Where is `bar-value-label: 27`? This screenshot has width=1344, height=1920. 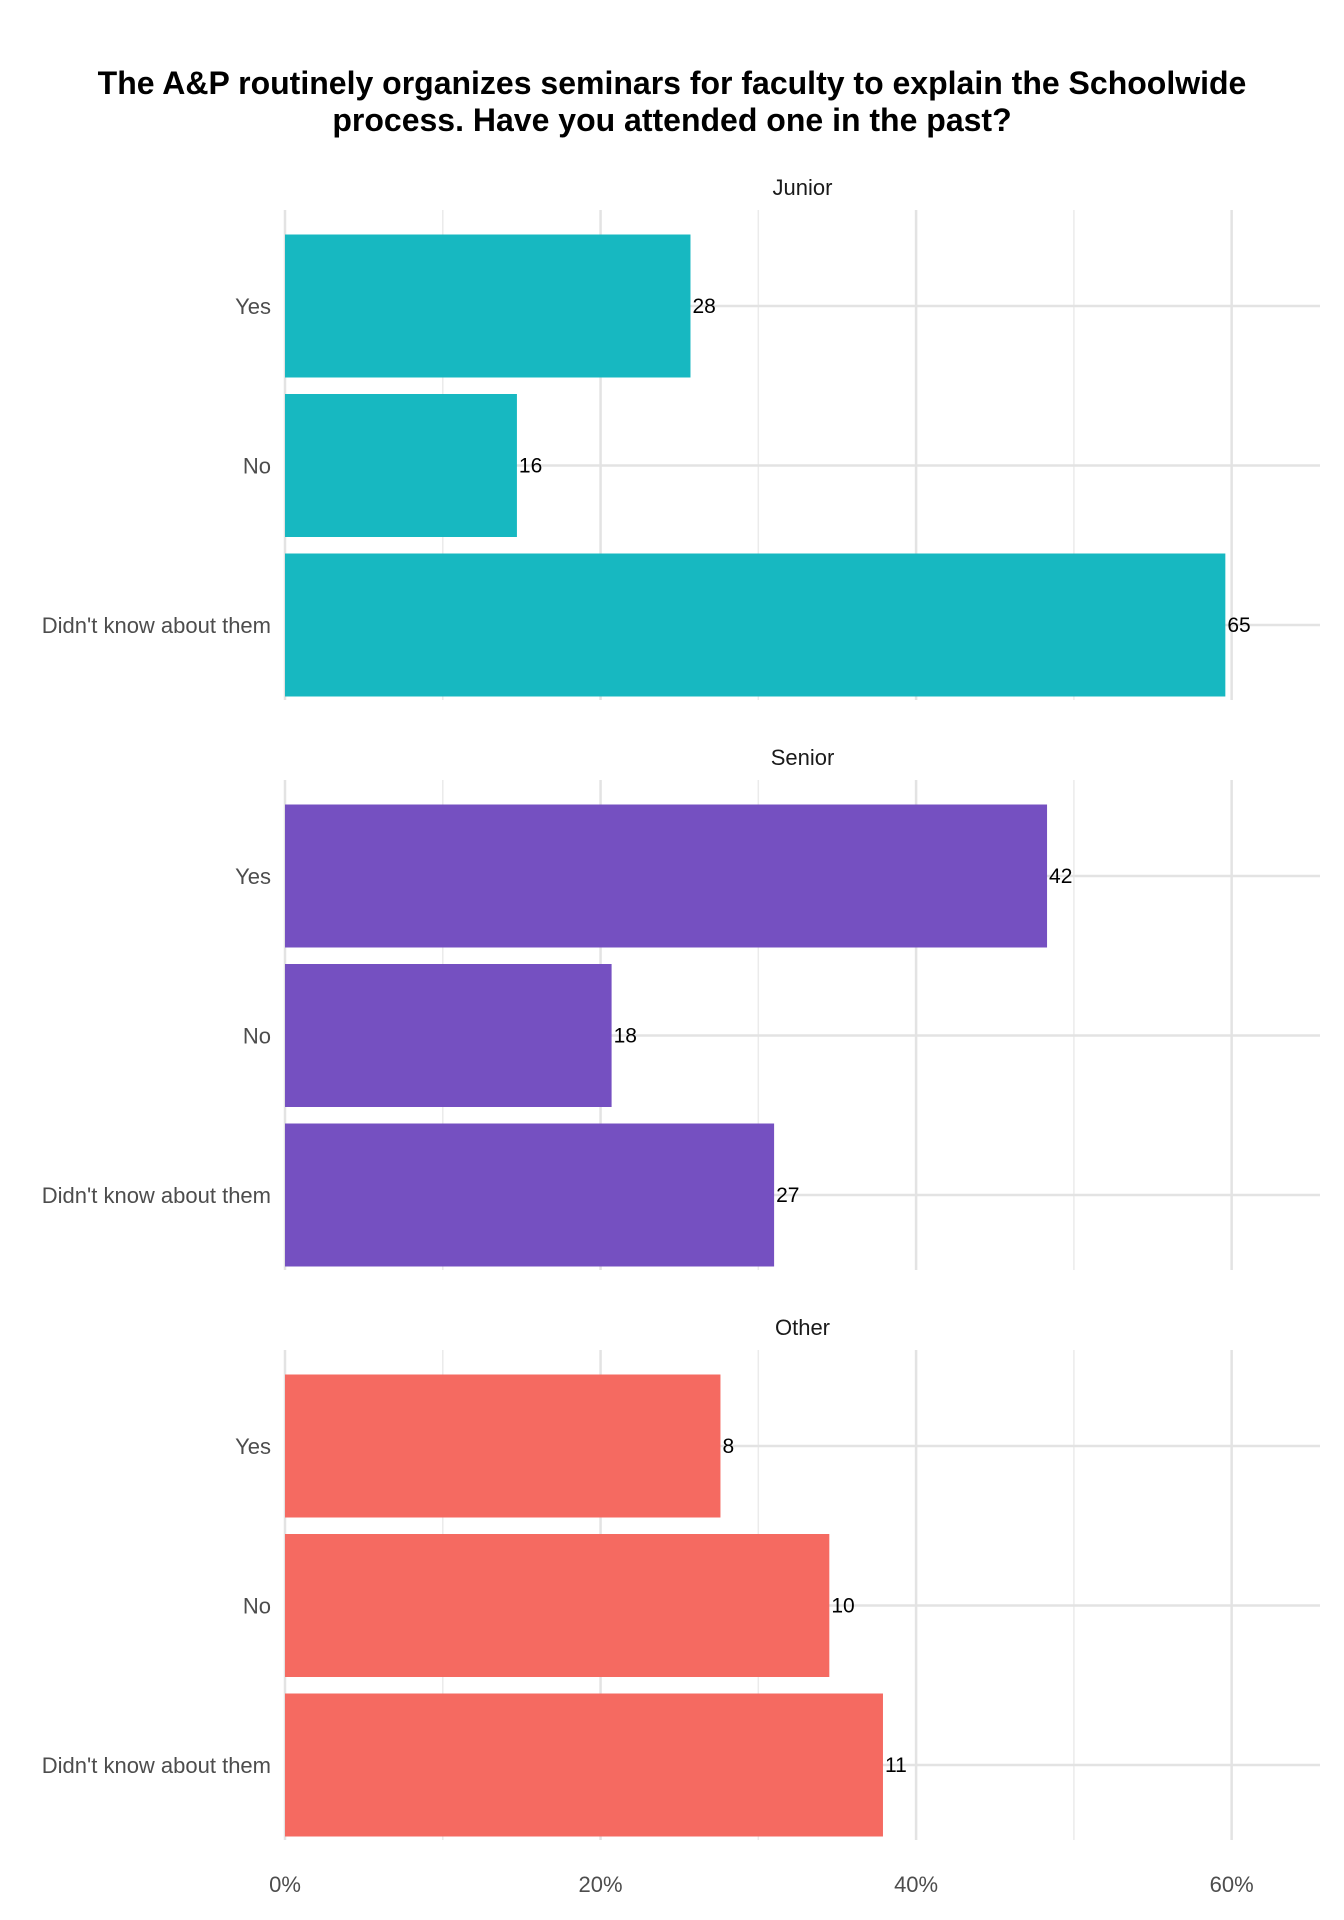
bar-value-label: 27 is located at coordinates (787, 1195).